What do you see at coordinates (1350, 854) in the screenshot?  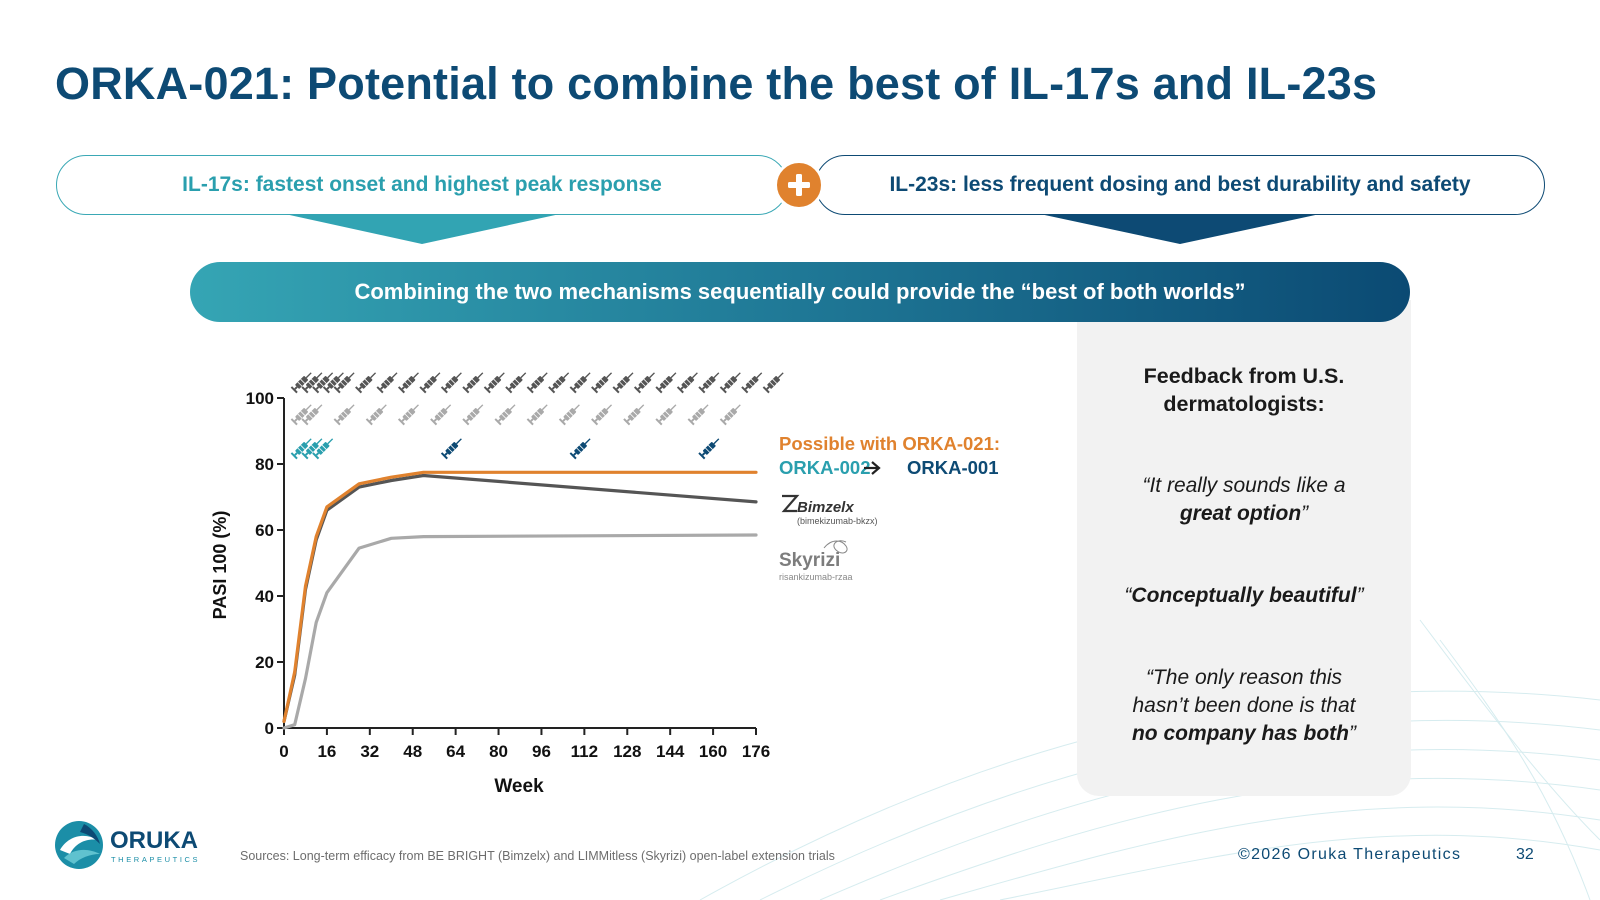 I see `copyright: ©2026 Oruka Therapeutics` at bounding box center [1350, 854].